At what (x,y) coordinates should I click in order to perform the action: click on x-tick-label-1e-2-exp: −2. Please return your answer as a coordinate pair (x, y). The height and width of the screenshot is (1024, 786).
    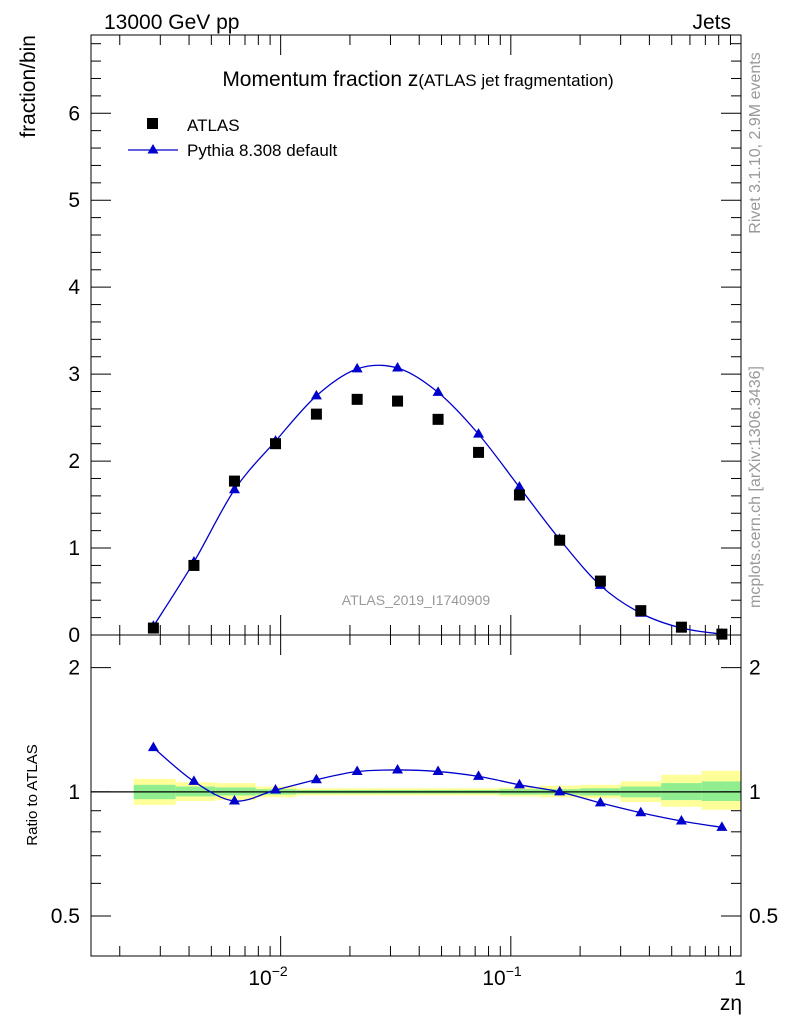
    Looking at the image, I should click on (280, 971).